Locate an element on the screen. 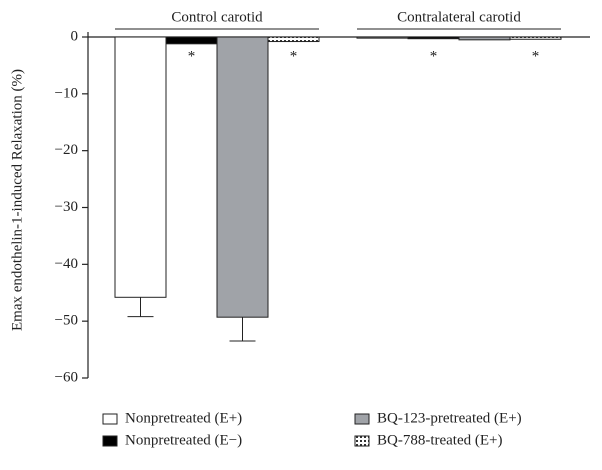 The height and width of the screenshot is (470, 602). legend-label: BQ-123-pretreated (E+) is located at coordinates (449, 418).